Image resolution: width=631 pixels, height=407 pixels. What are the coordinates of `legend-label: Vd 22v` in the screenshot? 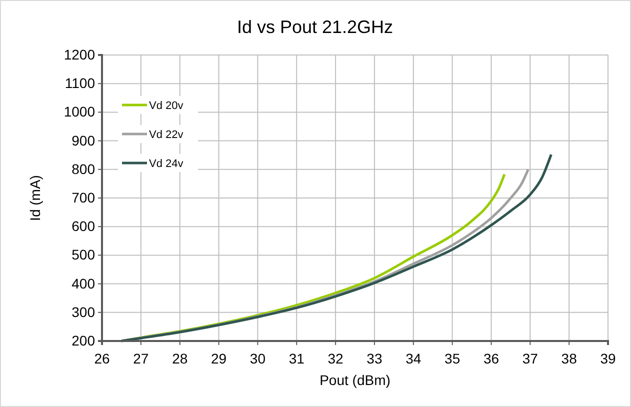 It's located at (166, 135).